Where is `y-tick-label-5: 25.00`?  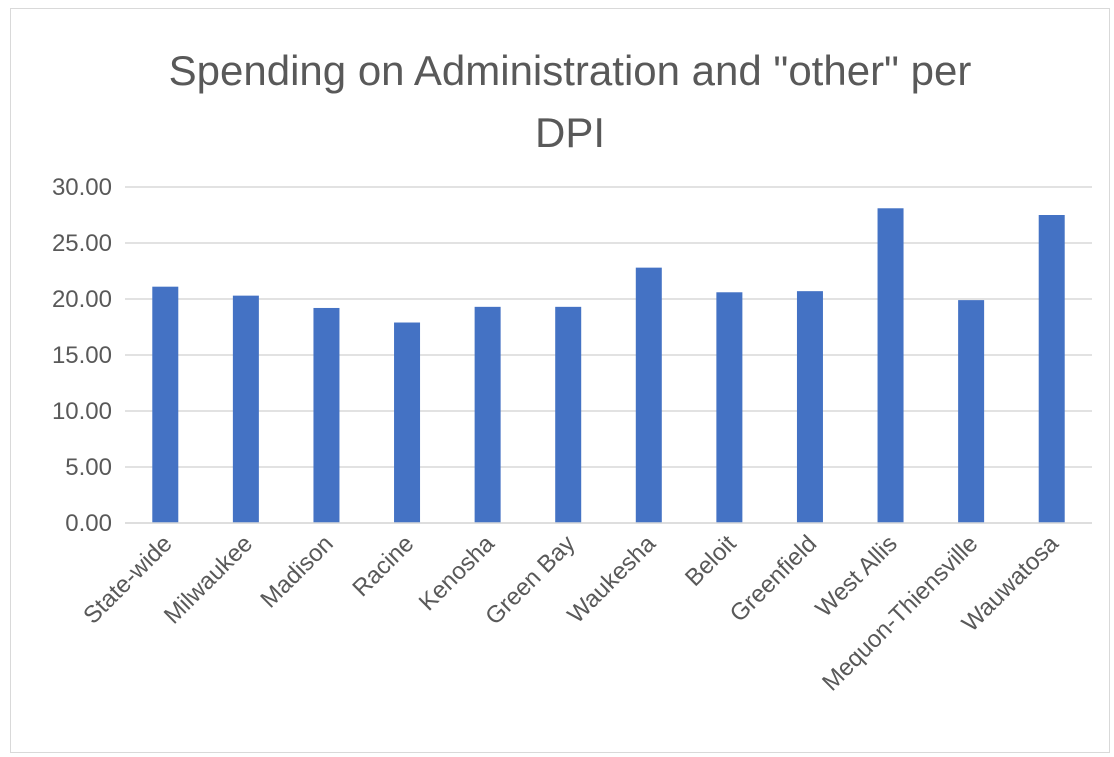 y-tick-label-5: 25.00 is located at coordinates (82, 243).